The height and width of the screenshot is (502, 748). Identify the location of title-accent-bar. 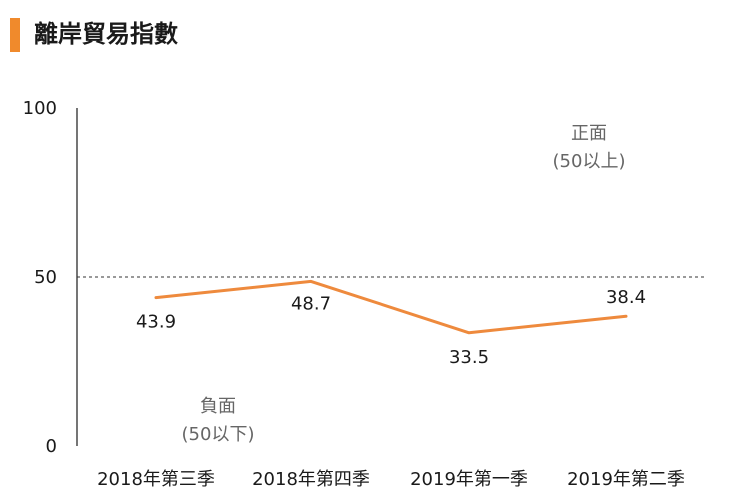
(15, 35).